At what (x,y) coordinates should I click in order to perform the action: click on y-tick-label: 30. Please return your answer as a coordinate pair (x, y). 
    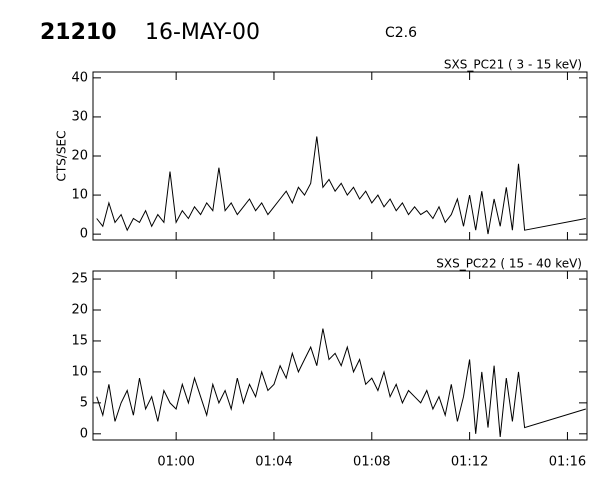
    Looking at the image, I should click on (79, 116).